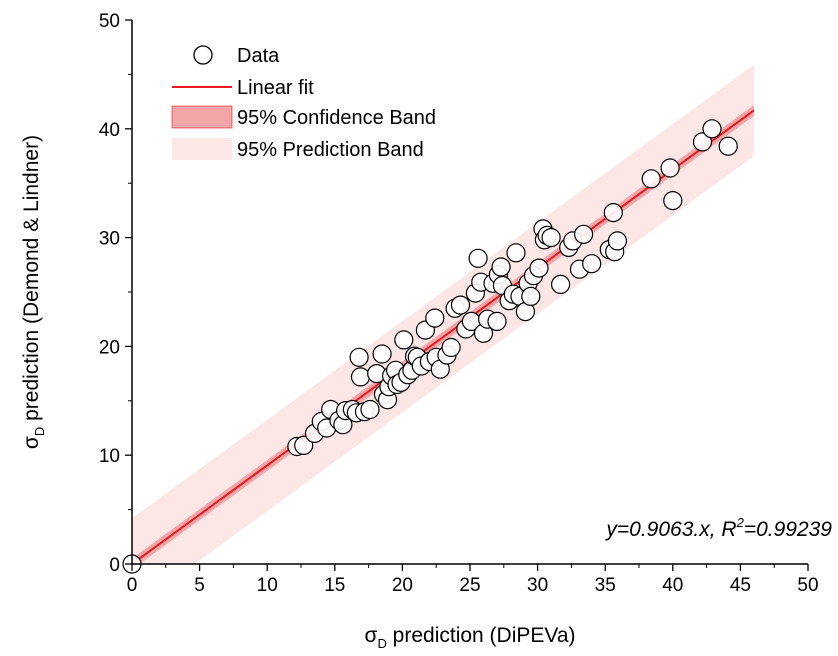  What do you see at coordinates (275, 88) in the screenshot?
I see `legend-label-fit: Linear fit` at bounding box center [275, 88].